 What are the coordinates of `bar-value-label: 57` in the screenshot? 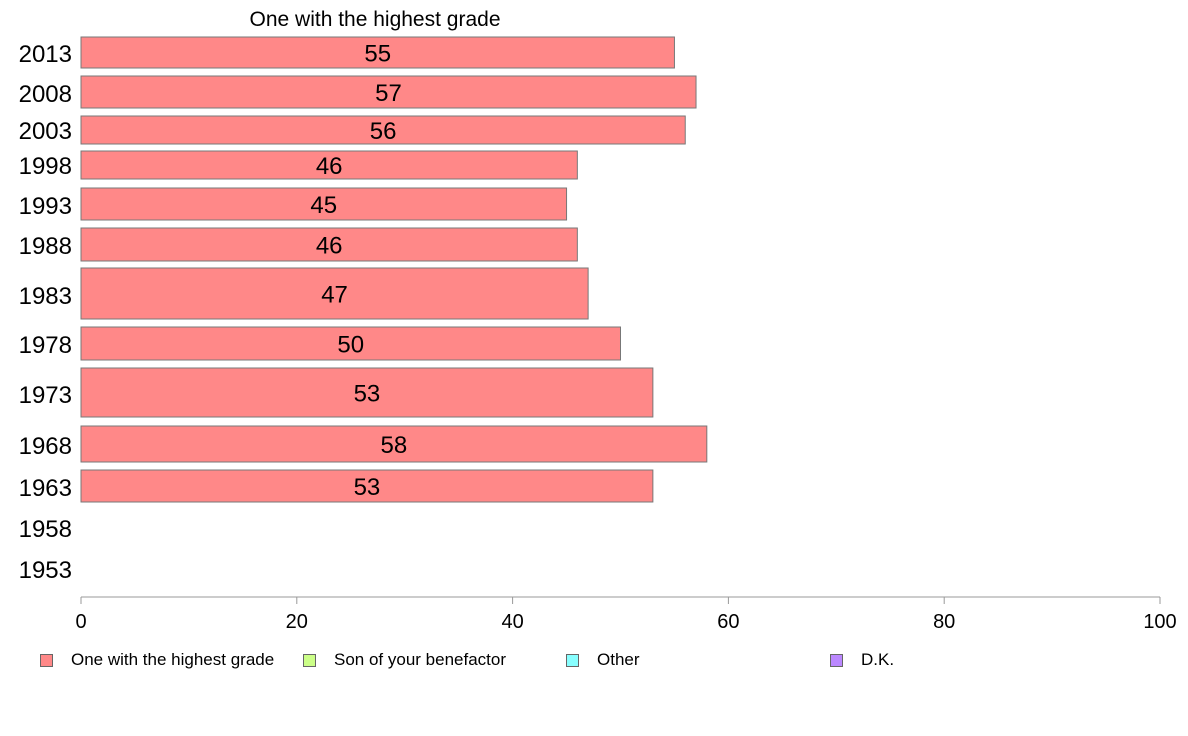 It's located at (388, 93).